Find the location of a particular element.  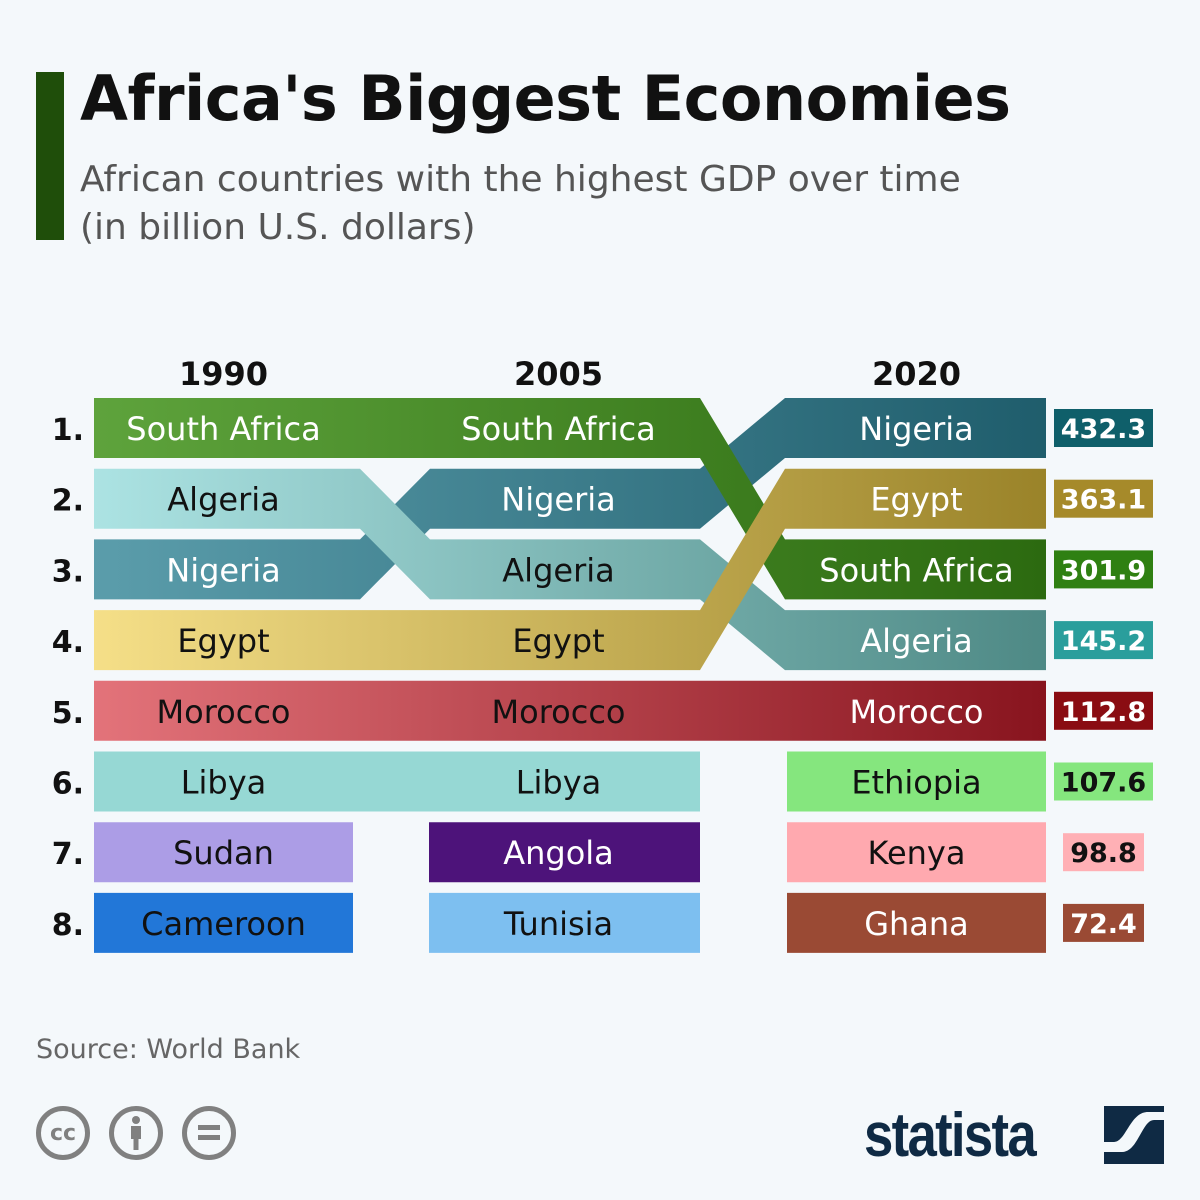

country-label: Ethiopia is located at coordinates (916, 783).